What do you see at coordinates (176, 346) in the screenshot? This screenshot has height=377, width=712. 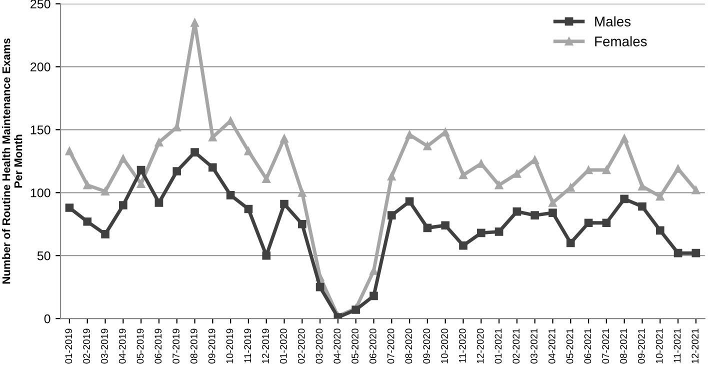 I see `x-tick-label: 07-2019` at bounding box center [176, 346].